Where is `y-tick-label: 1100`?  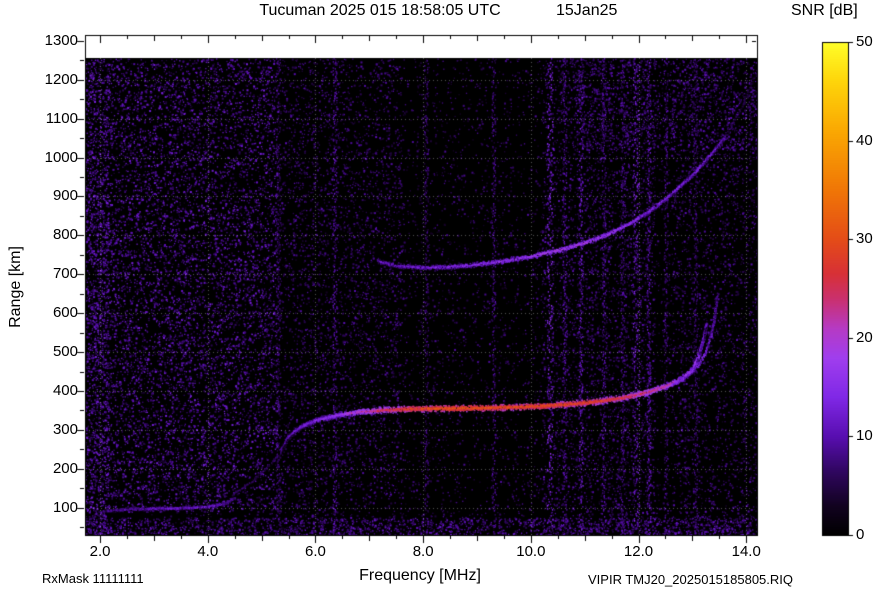 y-tick-label: 1100 is located at coordinates (61, 118).